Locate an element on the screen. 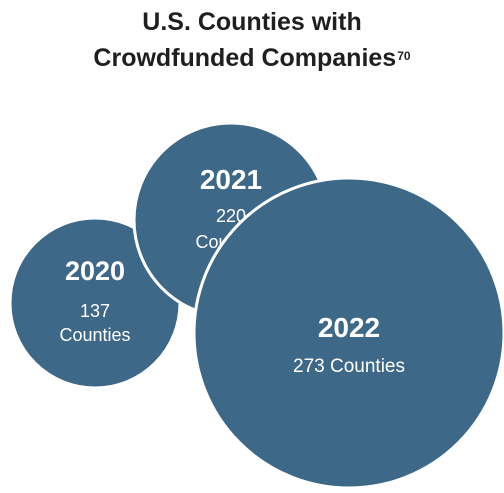  bubble-year-label-2021: 2021 is located at coordinates (231, 179).